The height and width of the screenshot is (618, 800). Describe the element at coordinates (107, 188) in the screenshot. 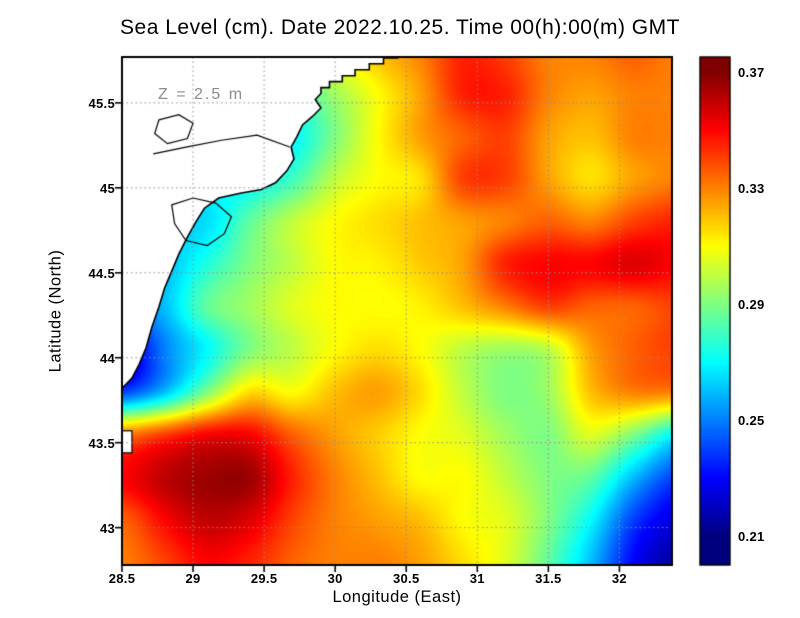

I see `y-tick-label: 45` at that location.